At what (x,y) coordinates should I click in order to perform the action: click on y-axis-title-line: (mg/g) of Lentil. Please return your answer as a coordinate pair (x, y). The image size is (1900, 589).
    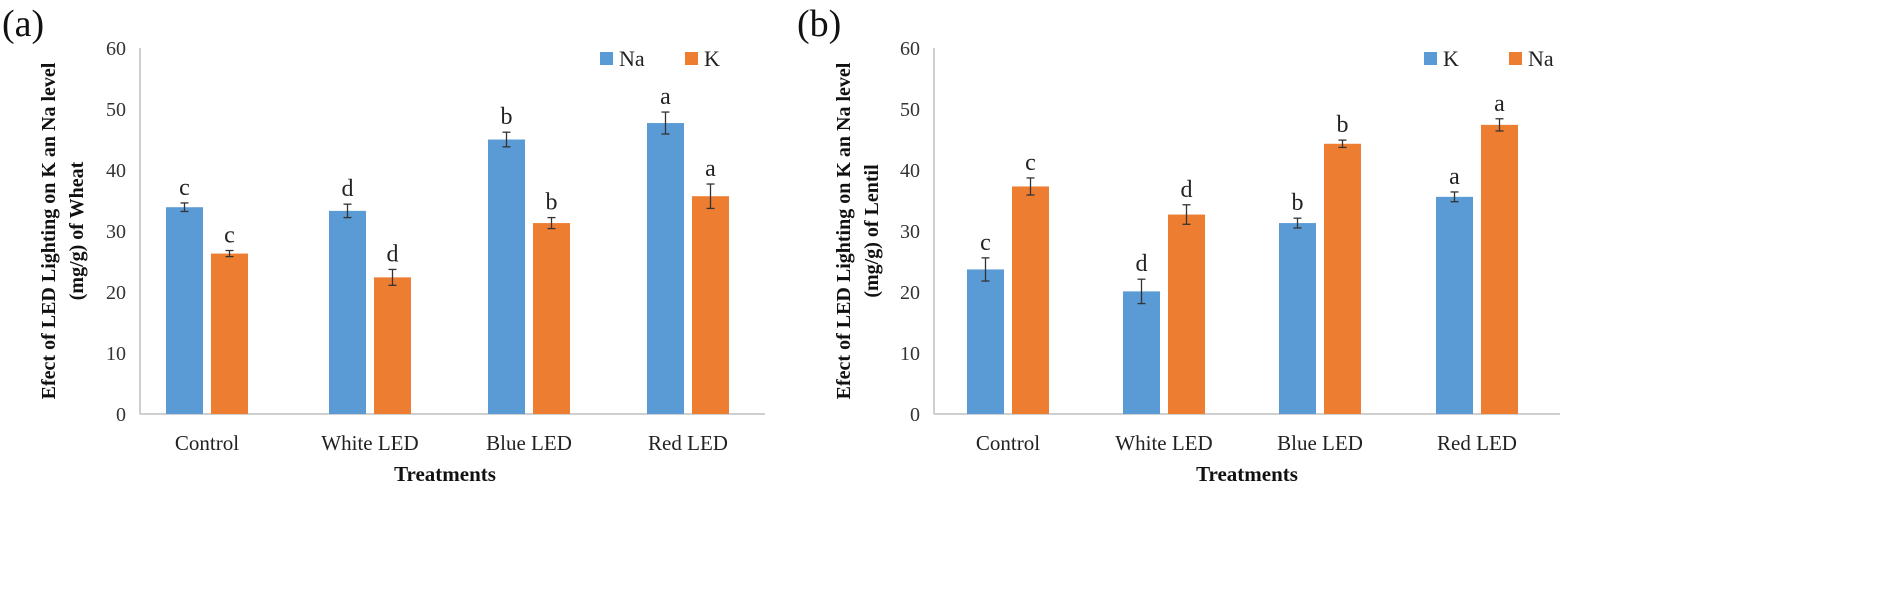
    Looking at the image, I should click on (872, 231).